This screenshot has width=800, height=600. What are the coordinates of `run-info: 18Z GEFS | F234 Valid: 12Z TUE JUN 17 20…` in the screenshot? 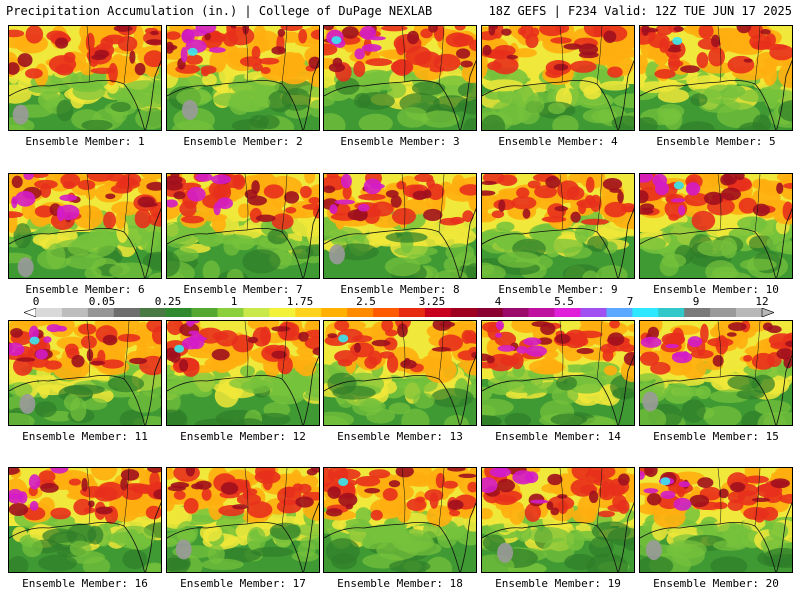 It's located at (640, 11).